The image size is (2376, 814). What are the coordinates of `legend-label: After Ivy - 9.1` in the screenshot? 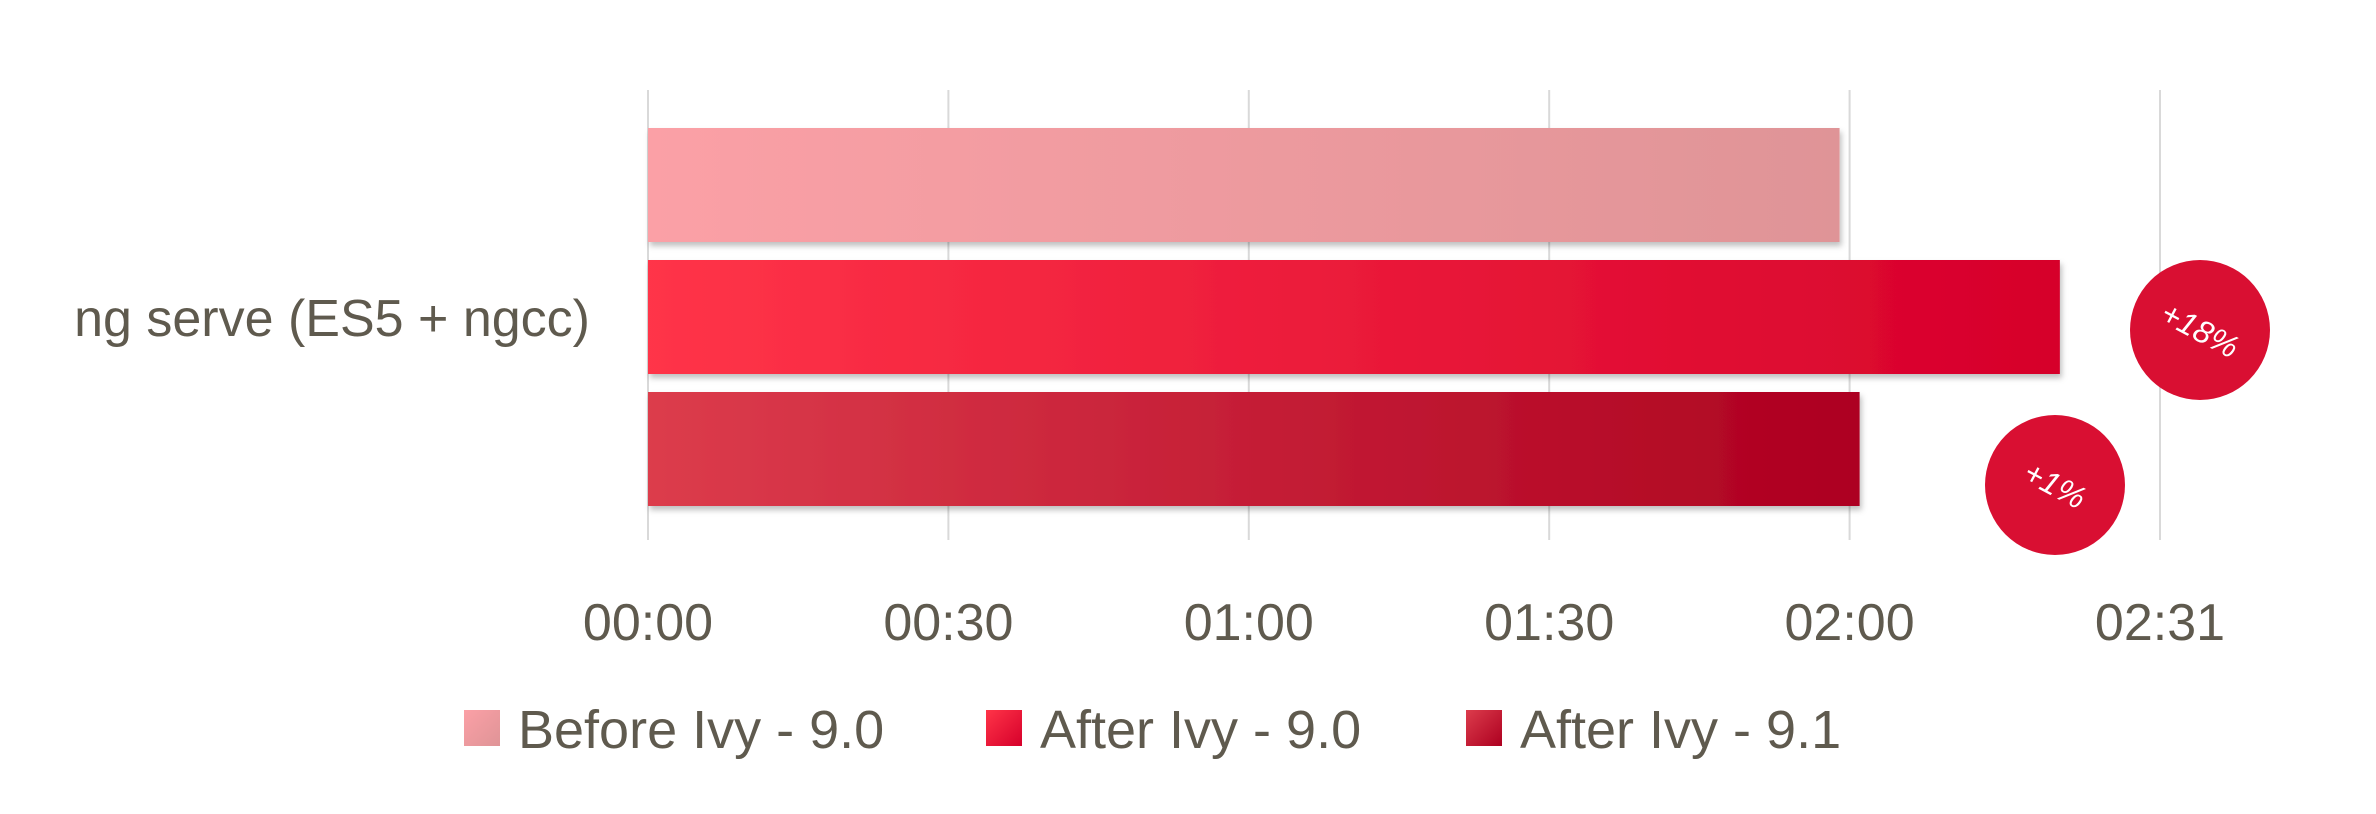 It's located at (1680, 730).